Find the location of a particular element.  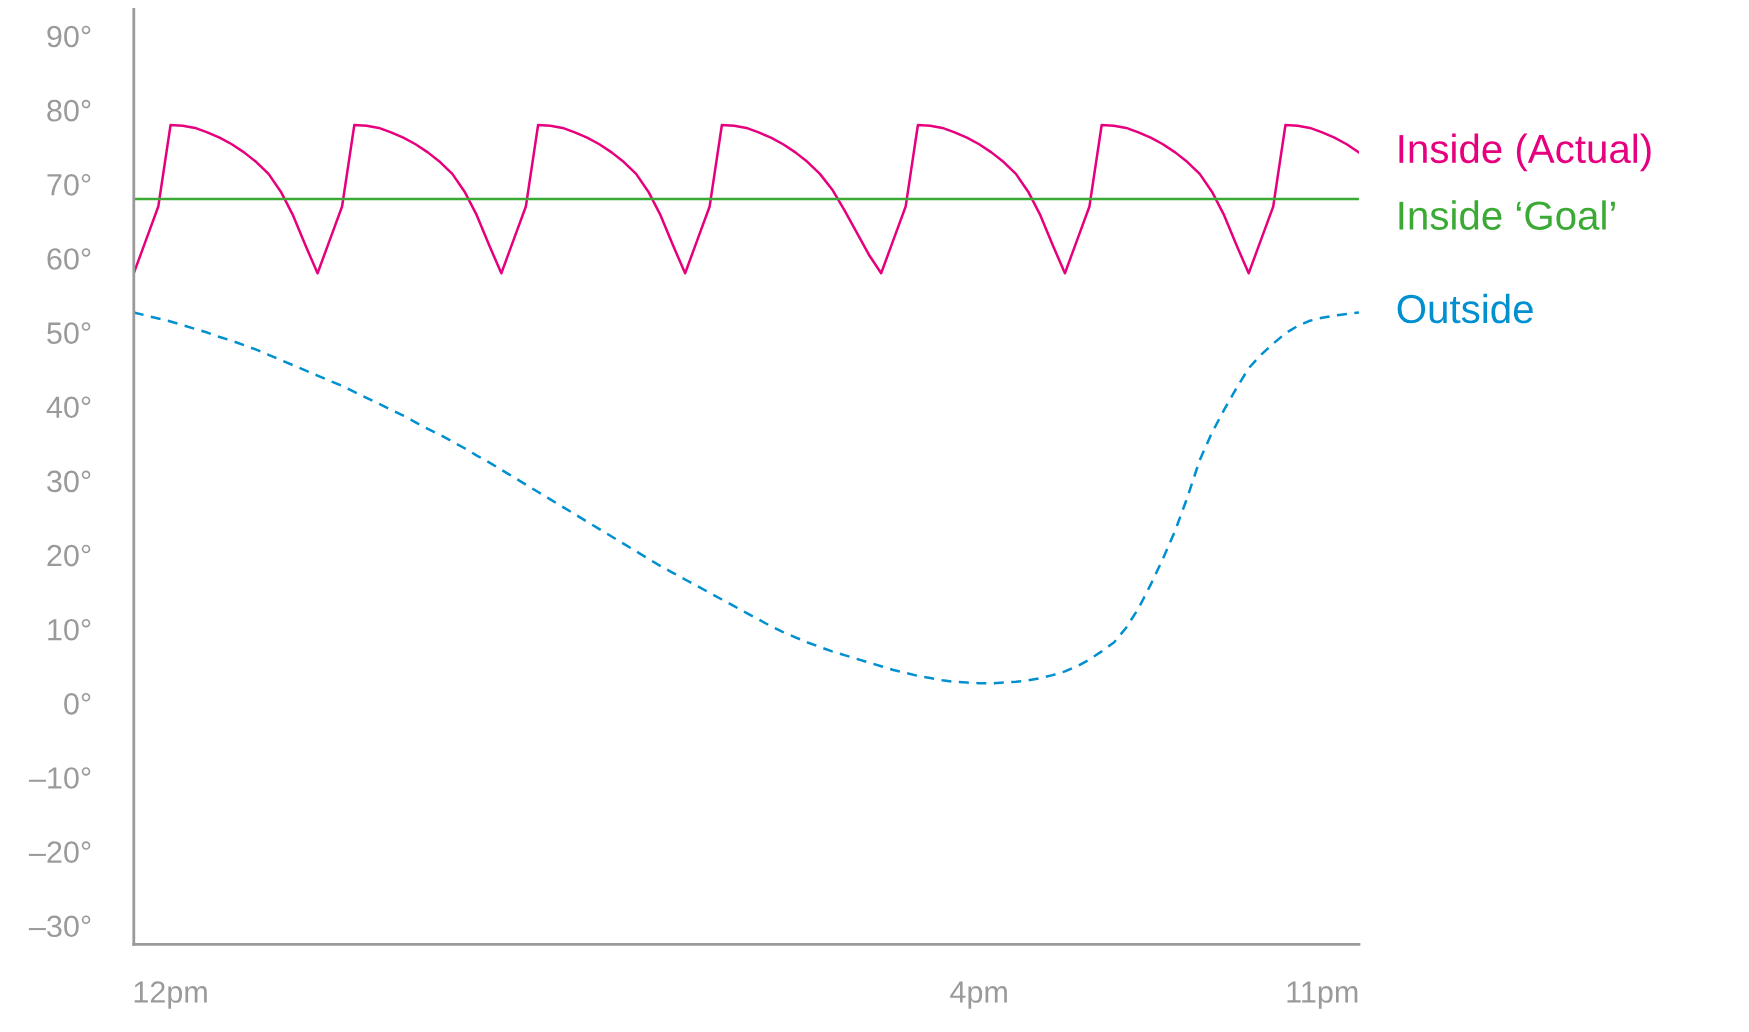

x-tick-label: 11pm is located at coordinates (1322, 995).